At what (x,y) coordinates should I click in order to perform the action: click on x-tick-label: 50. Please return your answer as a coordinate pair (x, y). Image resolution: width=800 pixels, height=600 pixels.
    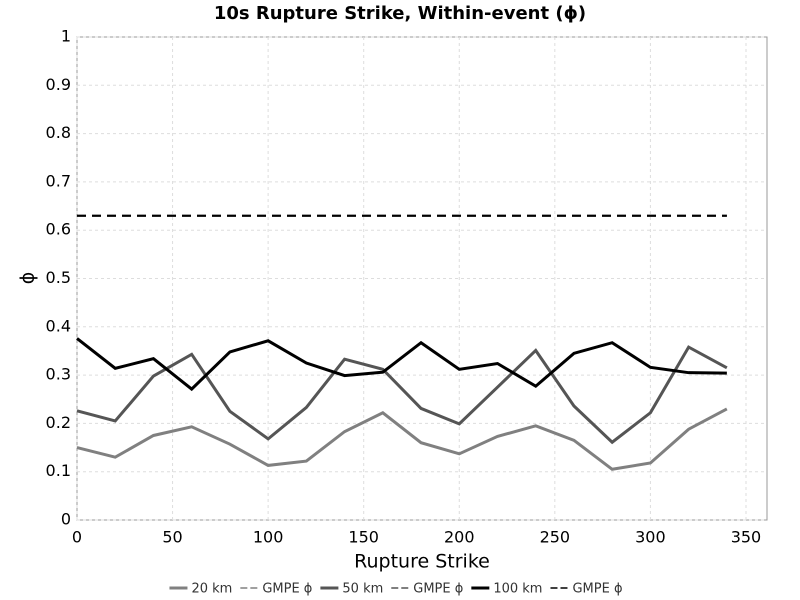
    Looking at the image, I should click on (172, 537).